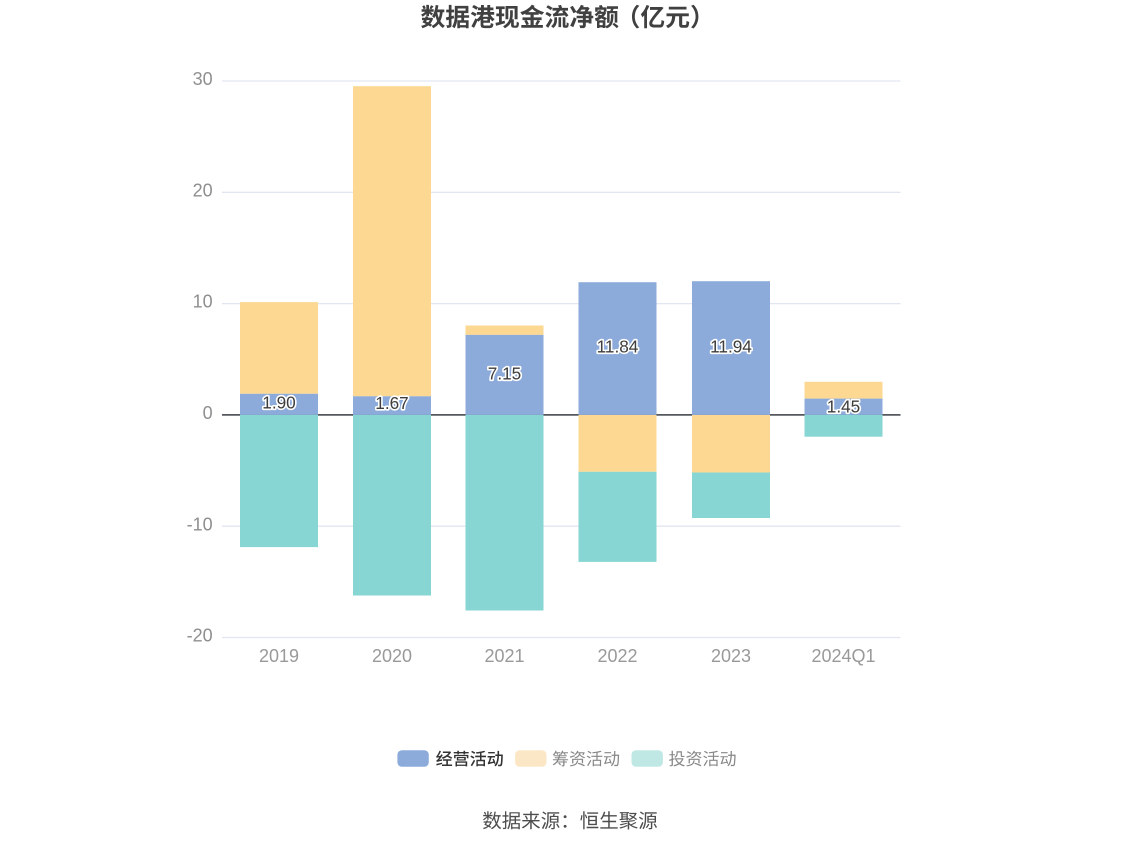  Describe the element at coordinates (200, 636) in the screenshot. I see `svg-text: -20` at that location.